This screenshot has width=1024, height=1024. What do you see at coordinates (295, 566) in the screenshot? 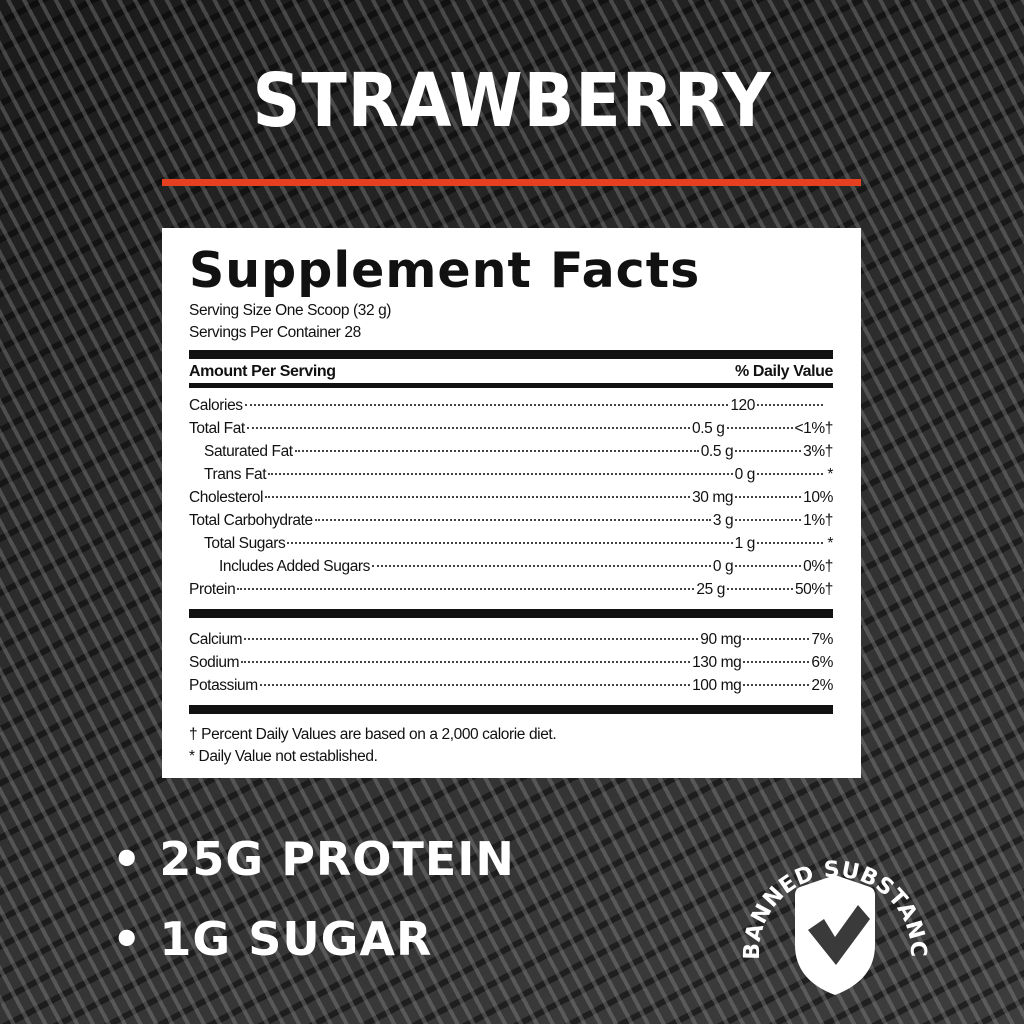
I see `nutrient-name: Includes Added Sugars` at bounding box center [295, 566].